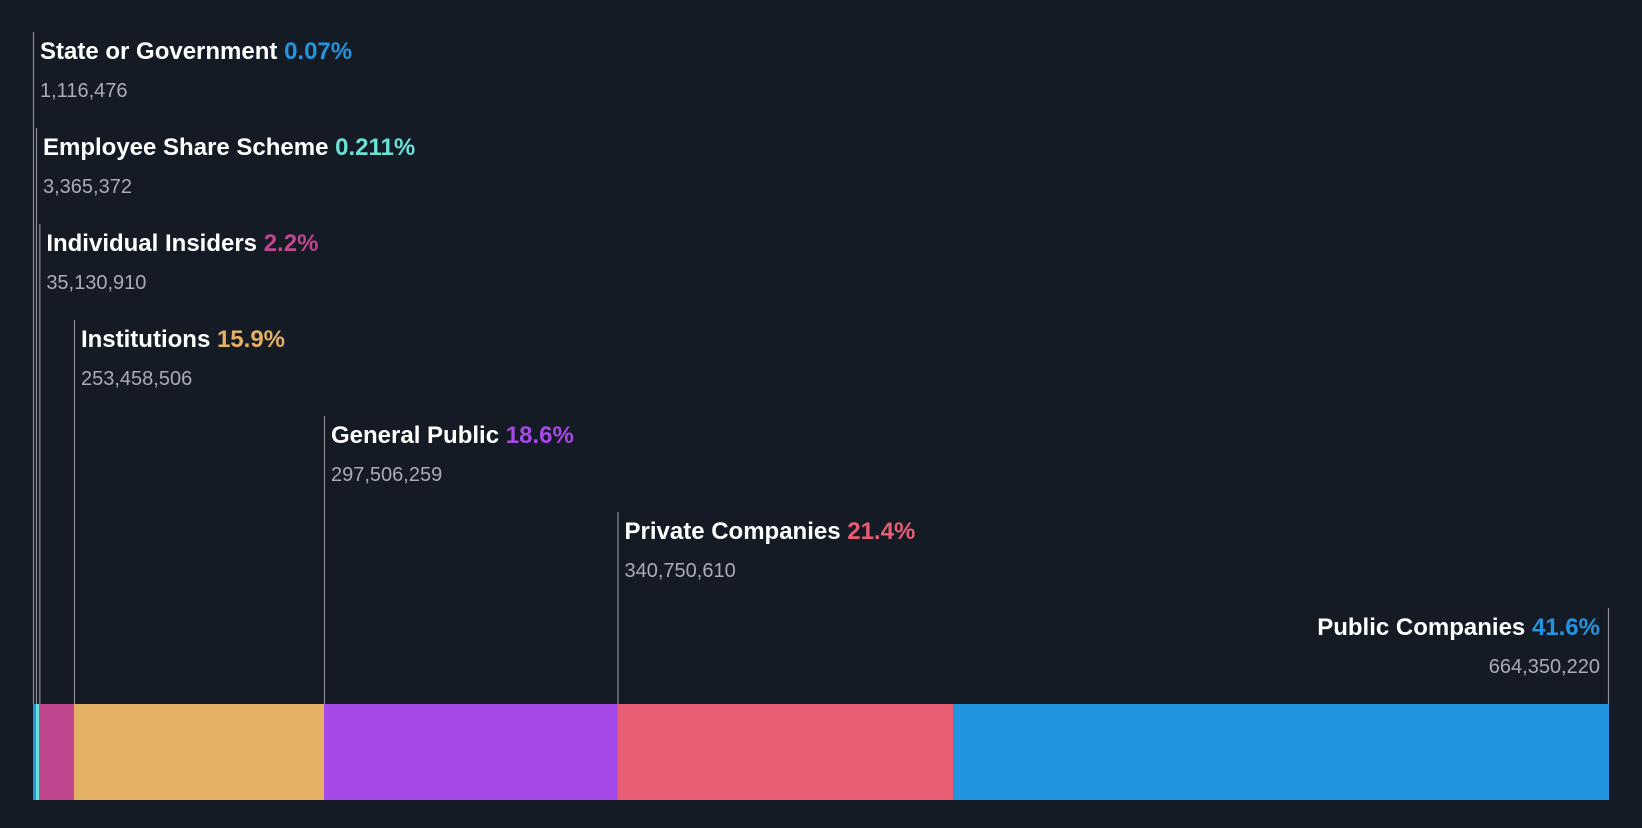 This screenshot has height=828, width=1642. Describe the element at coordinates (291, 243) in the screenshot. I see `segment-percent-individual-insiders: 2.2%` at that location.